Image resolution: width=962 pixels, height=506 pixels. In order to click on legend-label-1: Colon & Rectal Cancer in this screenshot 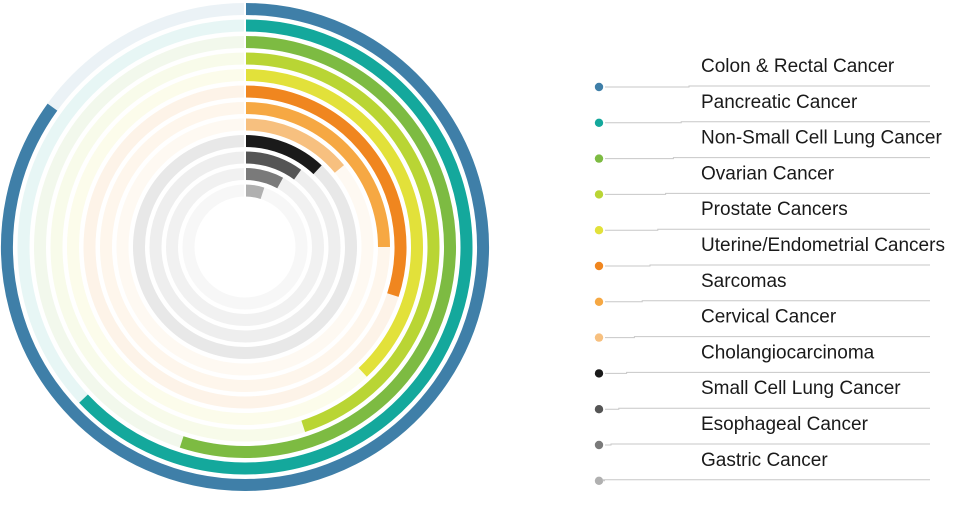, I will do `click(798, 66)`.